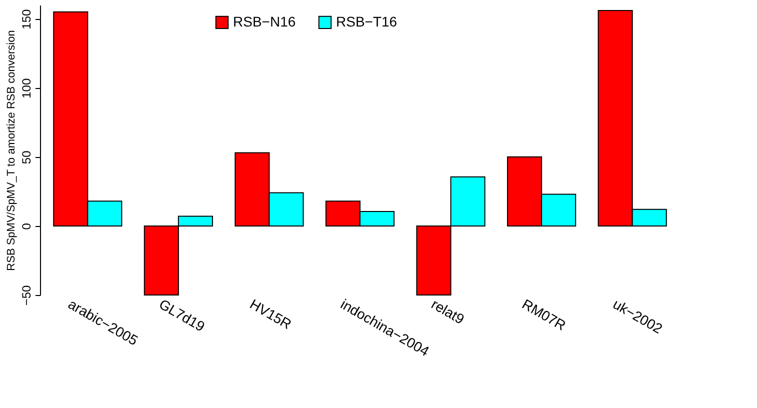 The image size is (757, 408). What do you see at coordinates (27, 295) in the screenshot?
I see `y-tick-label: −50` at bounding box center [27, 295].